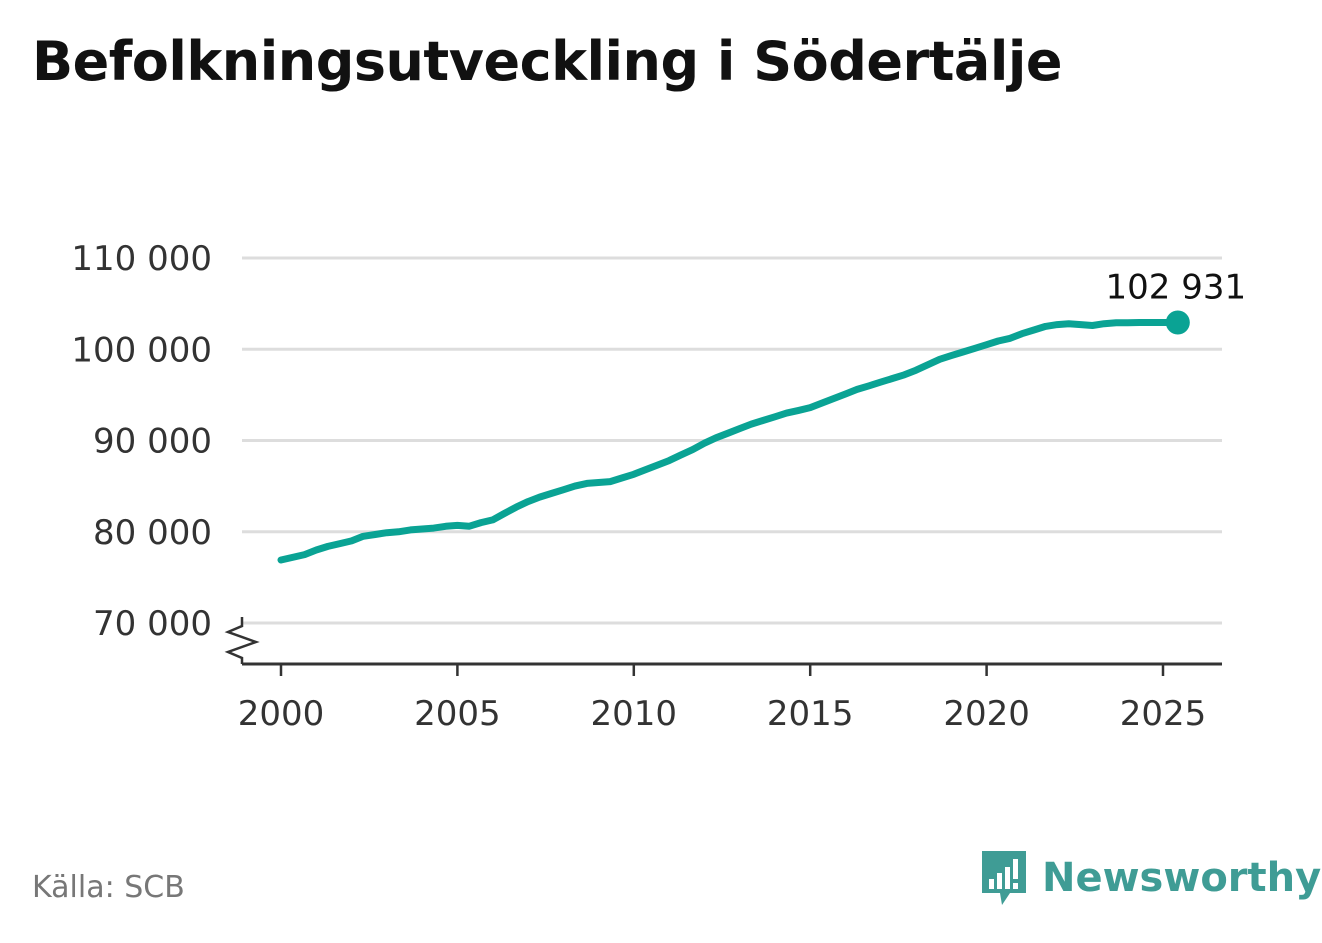  I want to click on y-tick-label: 110 000, so click(141, 259).